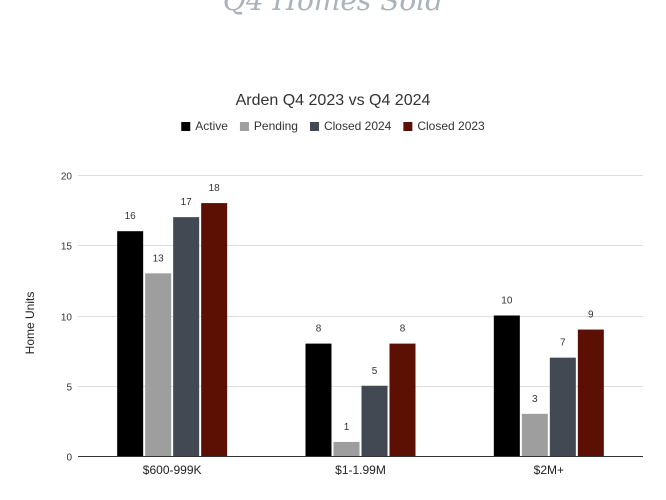 The width and height of the screenshot is (666, 500). I want to click on chart-legend: Active Pending Closed 2024 Closed 2023, so click(333, 126).